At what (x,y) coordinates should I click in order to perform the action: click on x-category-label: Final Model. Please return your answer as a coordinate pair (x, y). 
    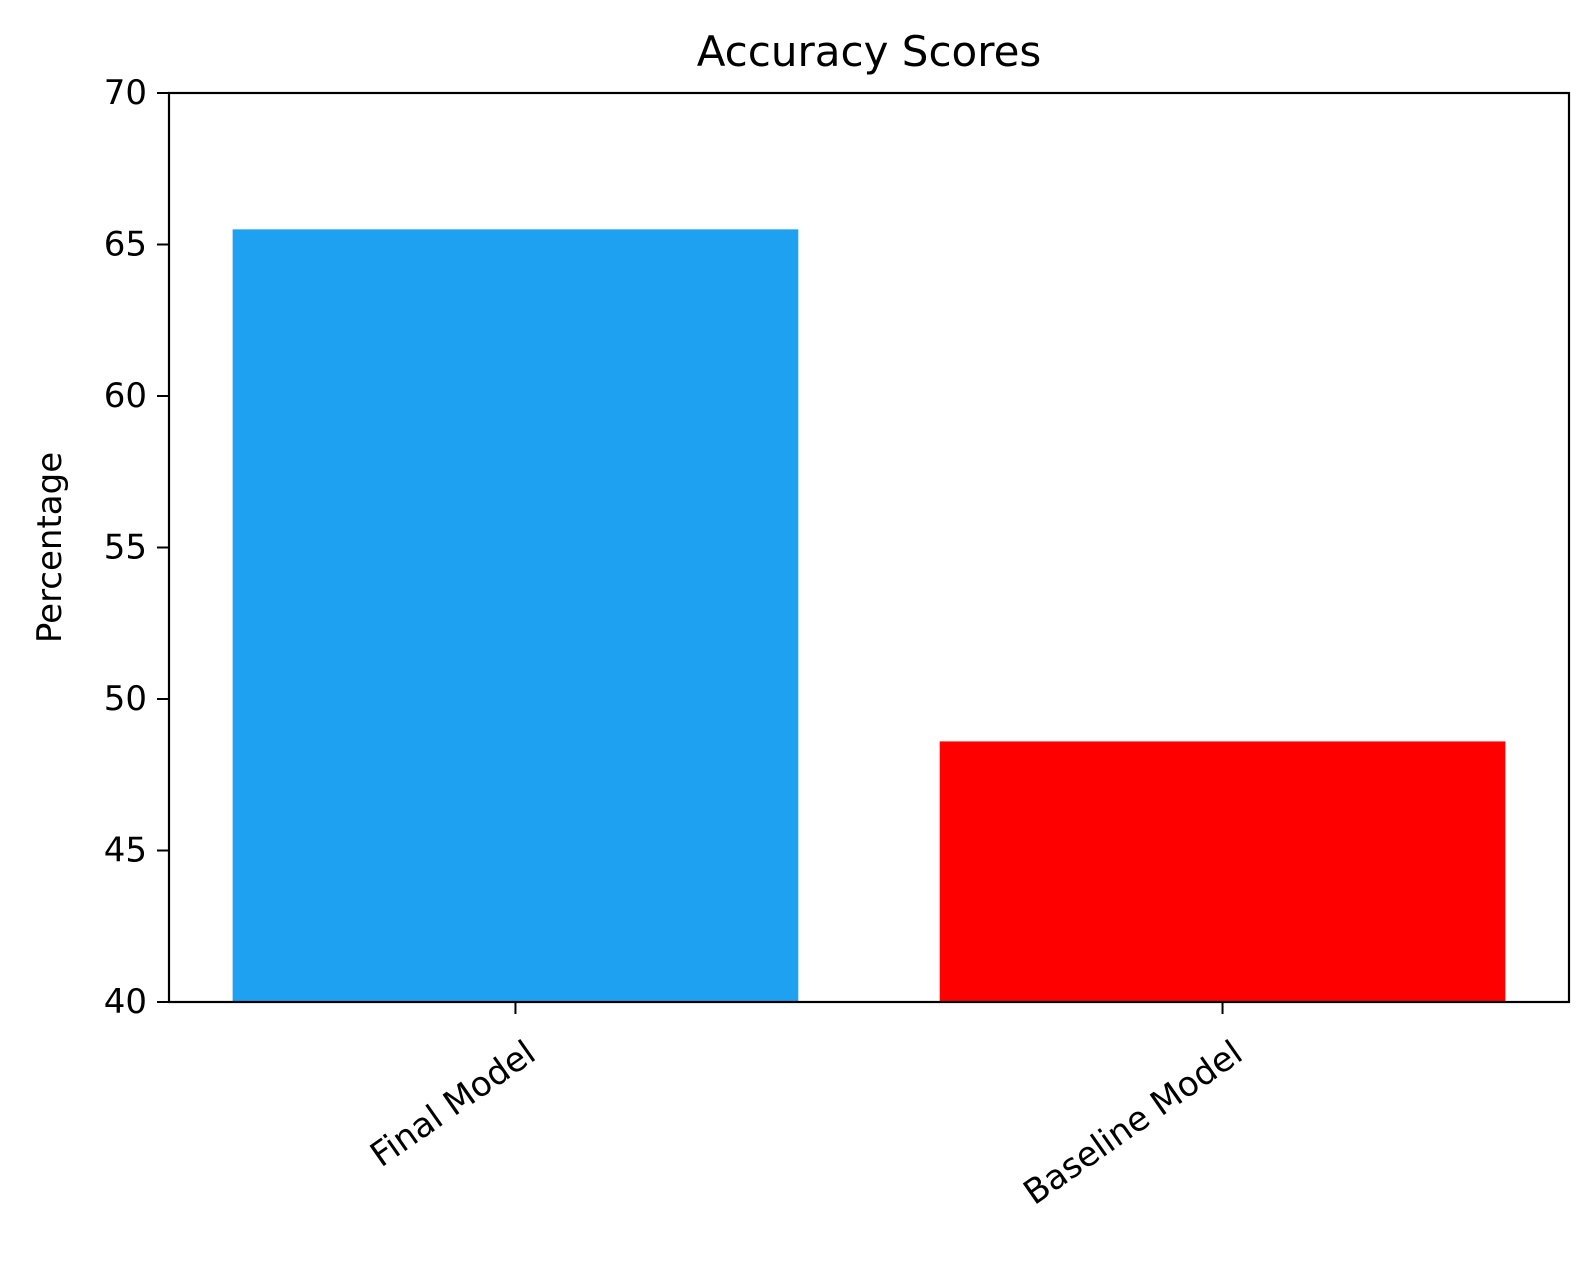
    Looking at the image, I should click on (453, 1104).